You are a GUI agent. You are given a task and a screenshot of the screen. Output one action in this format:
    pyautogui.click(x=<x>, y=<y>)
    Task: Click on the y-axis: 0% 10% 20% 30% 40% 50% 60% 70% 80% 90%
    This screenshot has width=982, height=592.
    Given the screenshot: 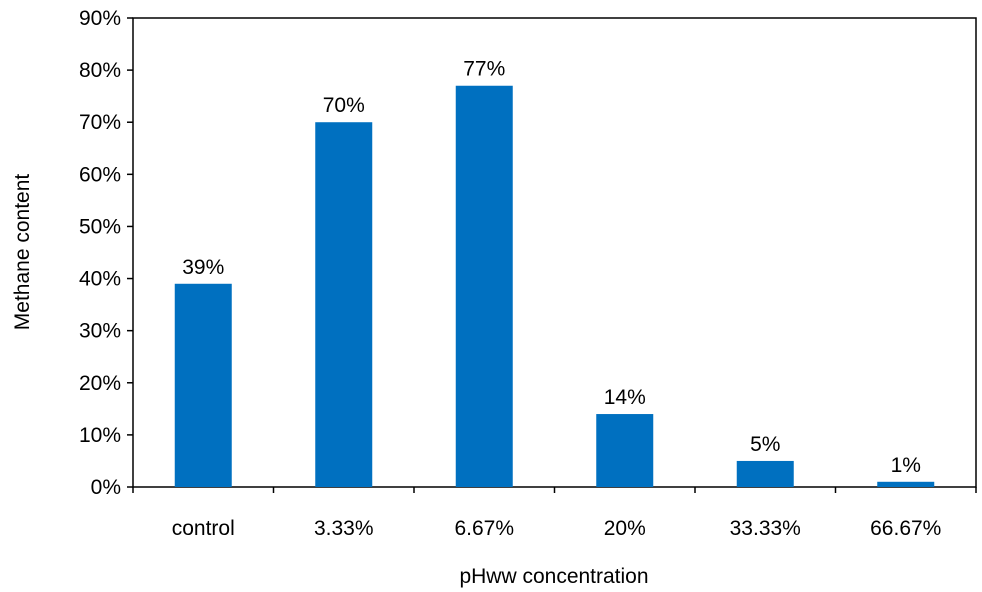 What is the action you would take?
    pyautogui.click(x=106, y=253)
    